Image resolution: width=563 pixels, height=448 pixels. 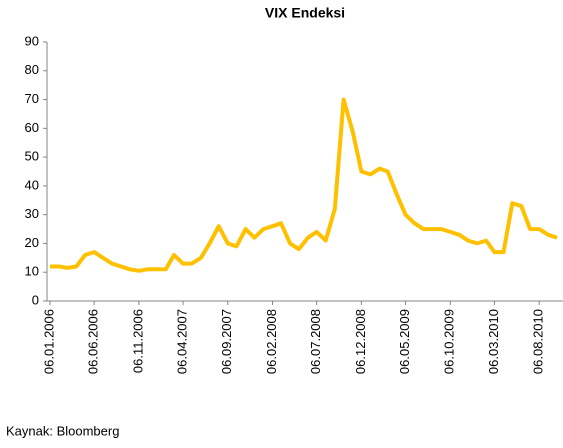 What do you see at coordinates (32, 69) in the screenshot?
I see `y-tick-label: 80` at bounding box center [32, 69].